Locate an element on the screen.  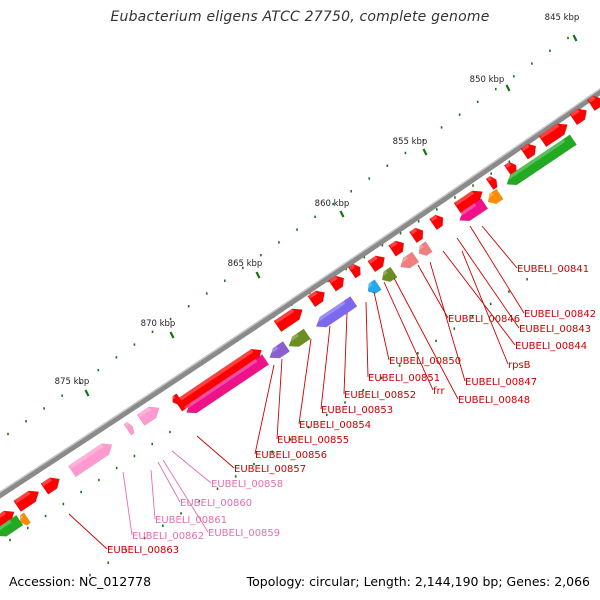
gene-label: rpsB is located at coordinates (519, 365).